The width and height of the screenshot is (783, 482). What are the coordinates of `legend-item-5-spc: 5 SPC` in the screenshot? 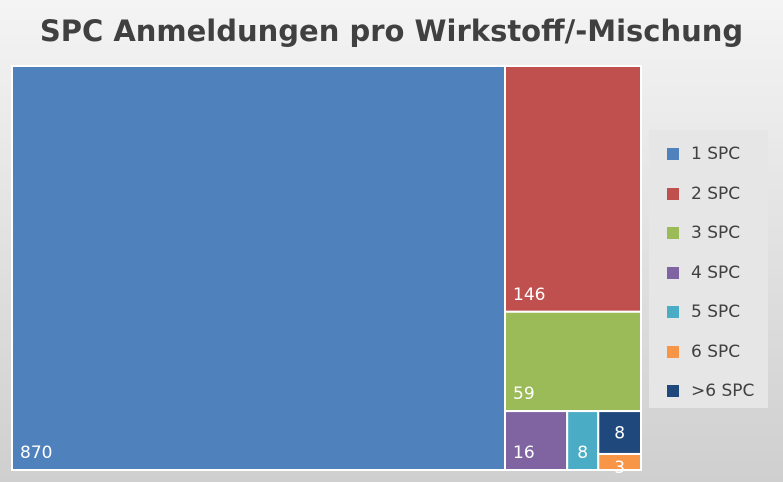 It's located at (703, 312).